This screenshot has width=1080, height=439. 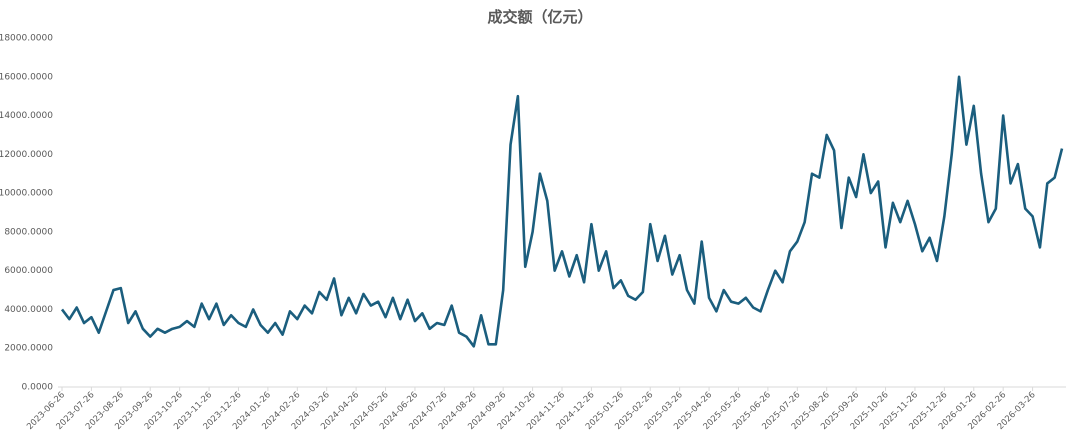 What do you see at coordinates (26, 116) in the screenshot?
I see `y-tick-label: 14000.0000` at bounding box center [26, 116].